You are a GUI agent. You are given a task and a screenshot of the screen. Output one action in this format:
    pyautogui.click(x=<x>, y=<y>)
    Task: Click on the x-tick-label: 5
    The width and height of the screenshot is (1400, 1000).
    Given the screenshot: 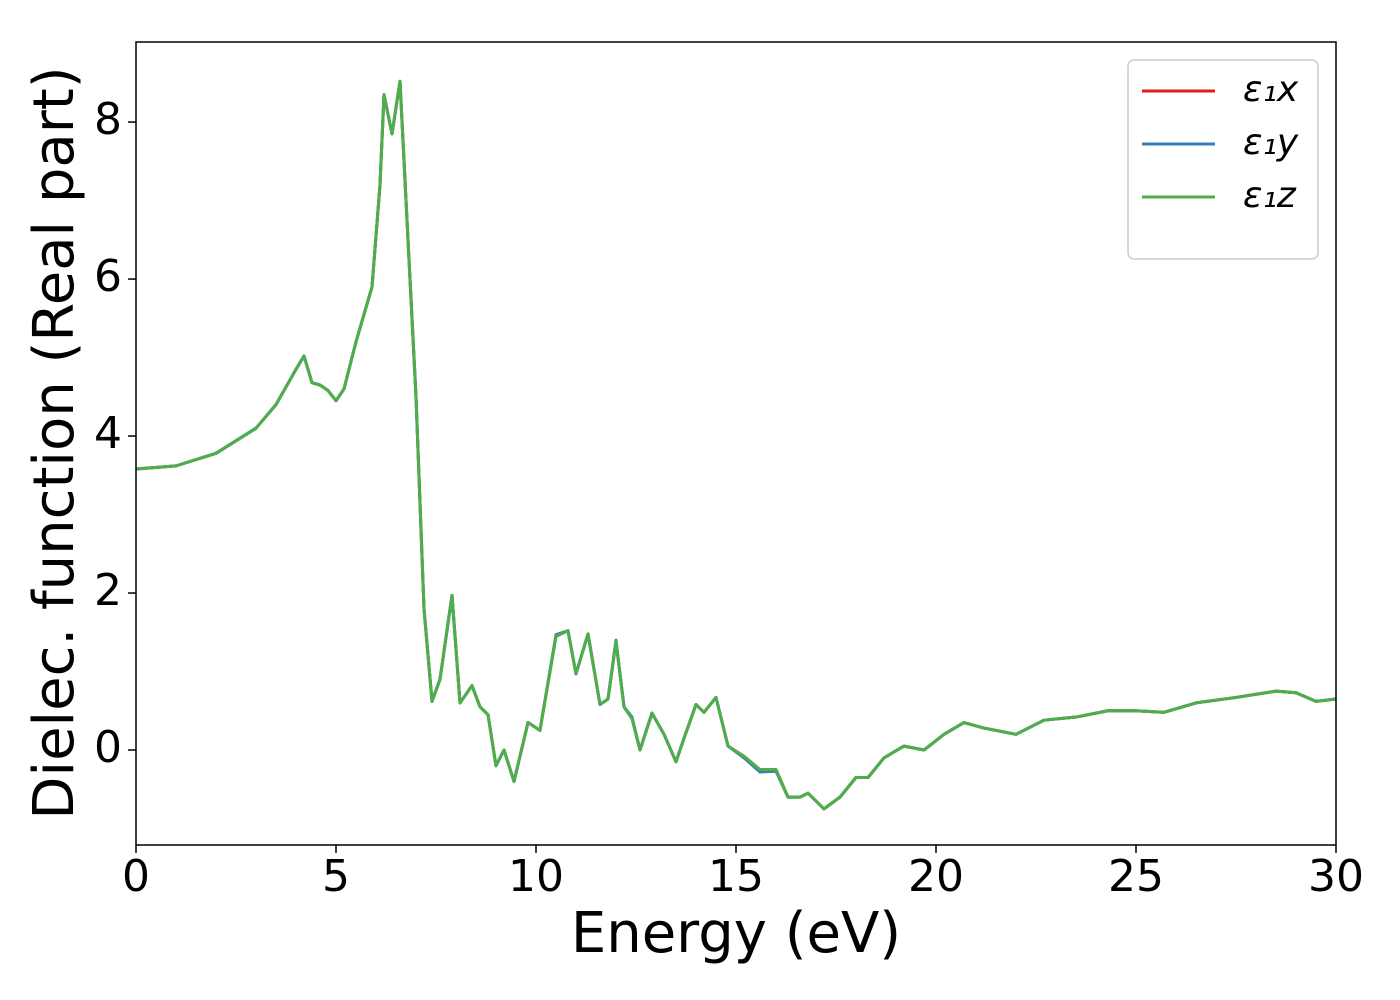 What is the action you would take?
    pyautogui.click(x=336, y=876)
    